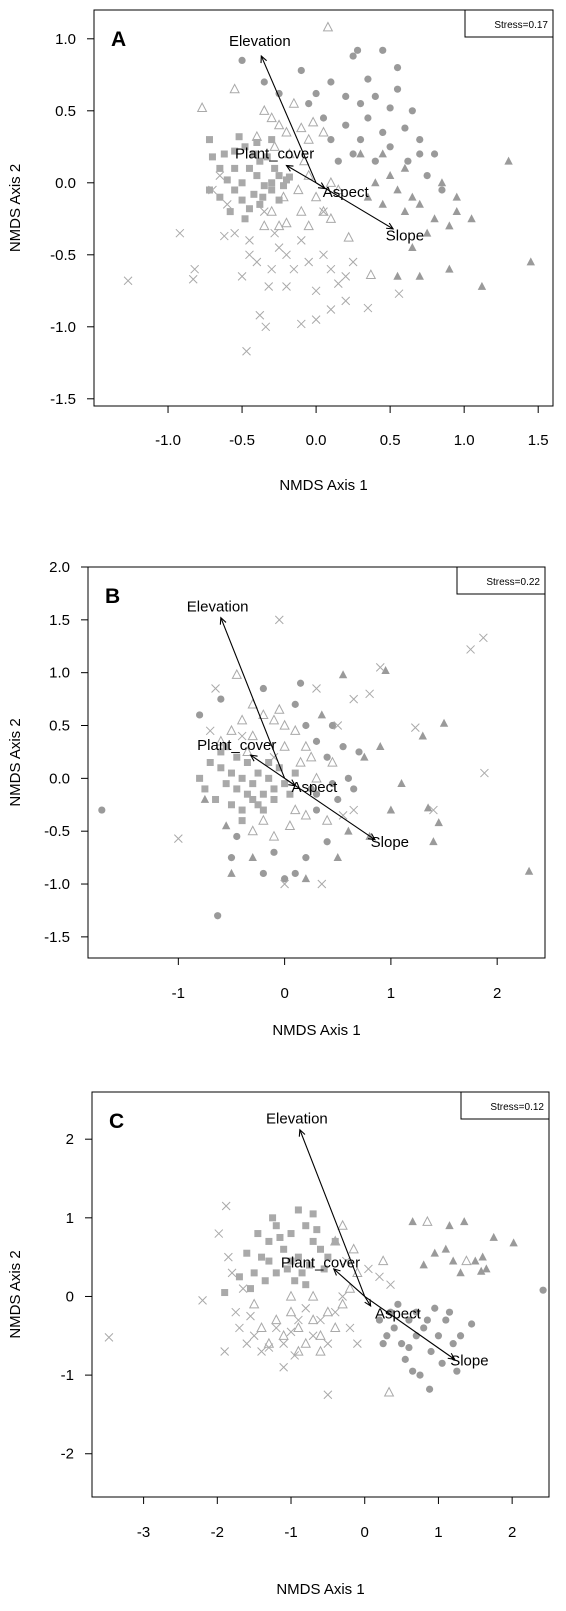 The width and height of the screenshot is (566, 1611). What do you see at coordinates (398, 1313) in the screenshot?
I see `vector-label: Aspect` at bounding box center [398, 1313].